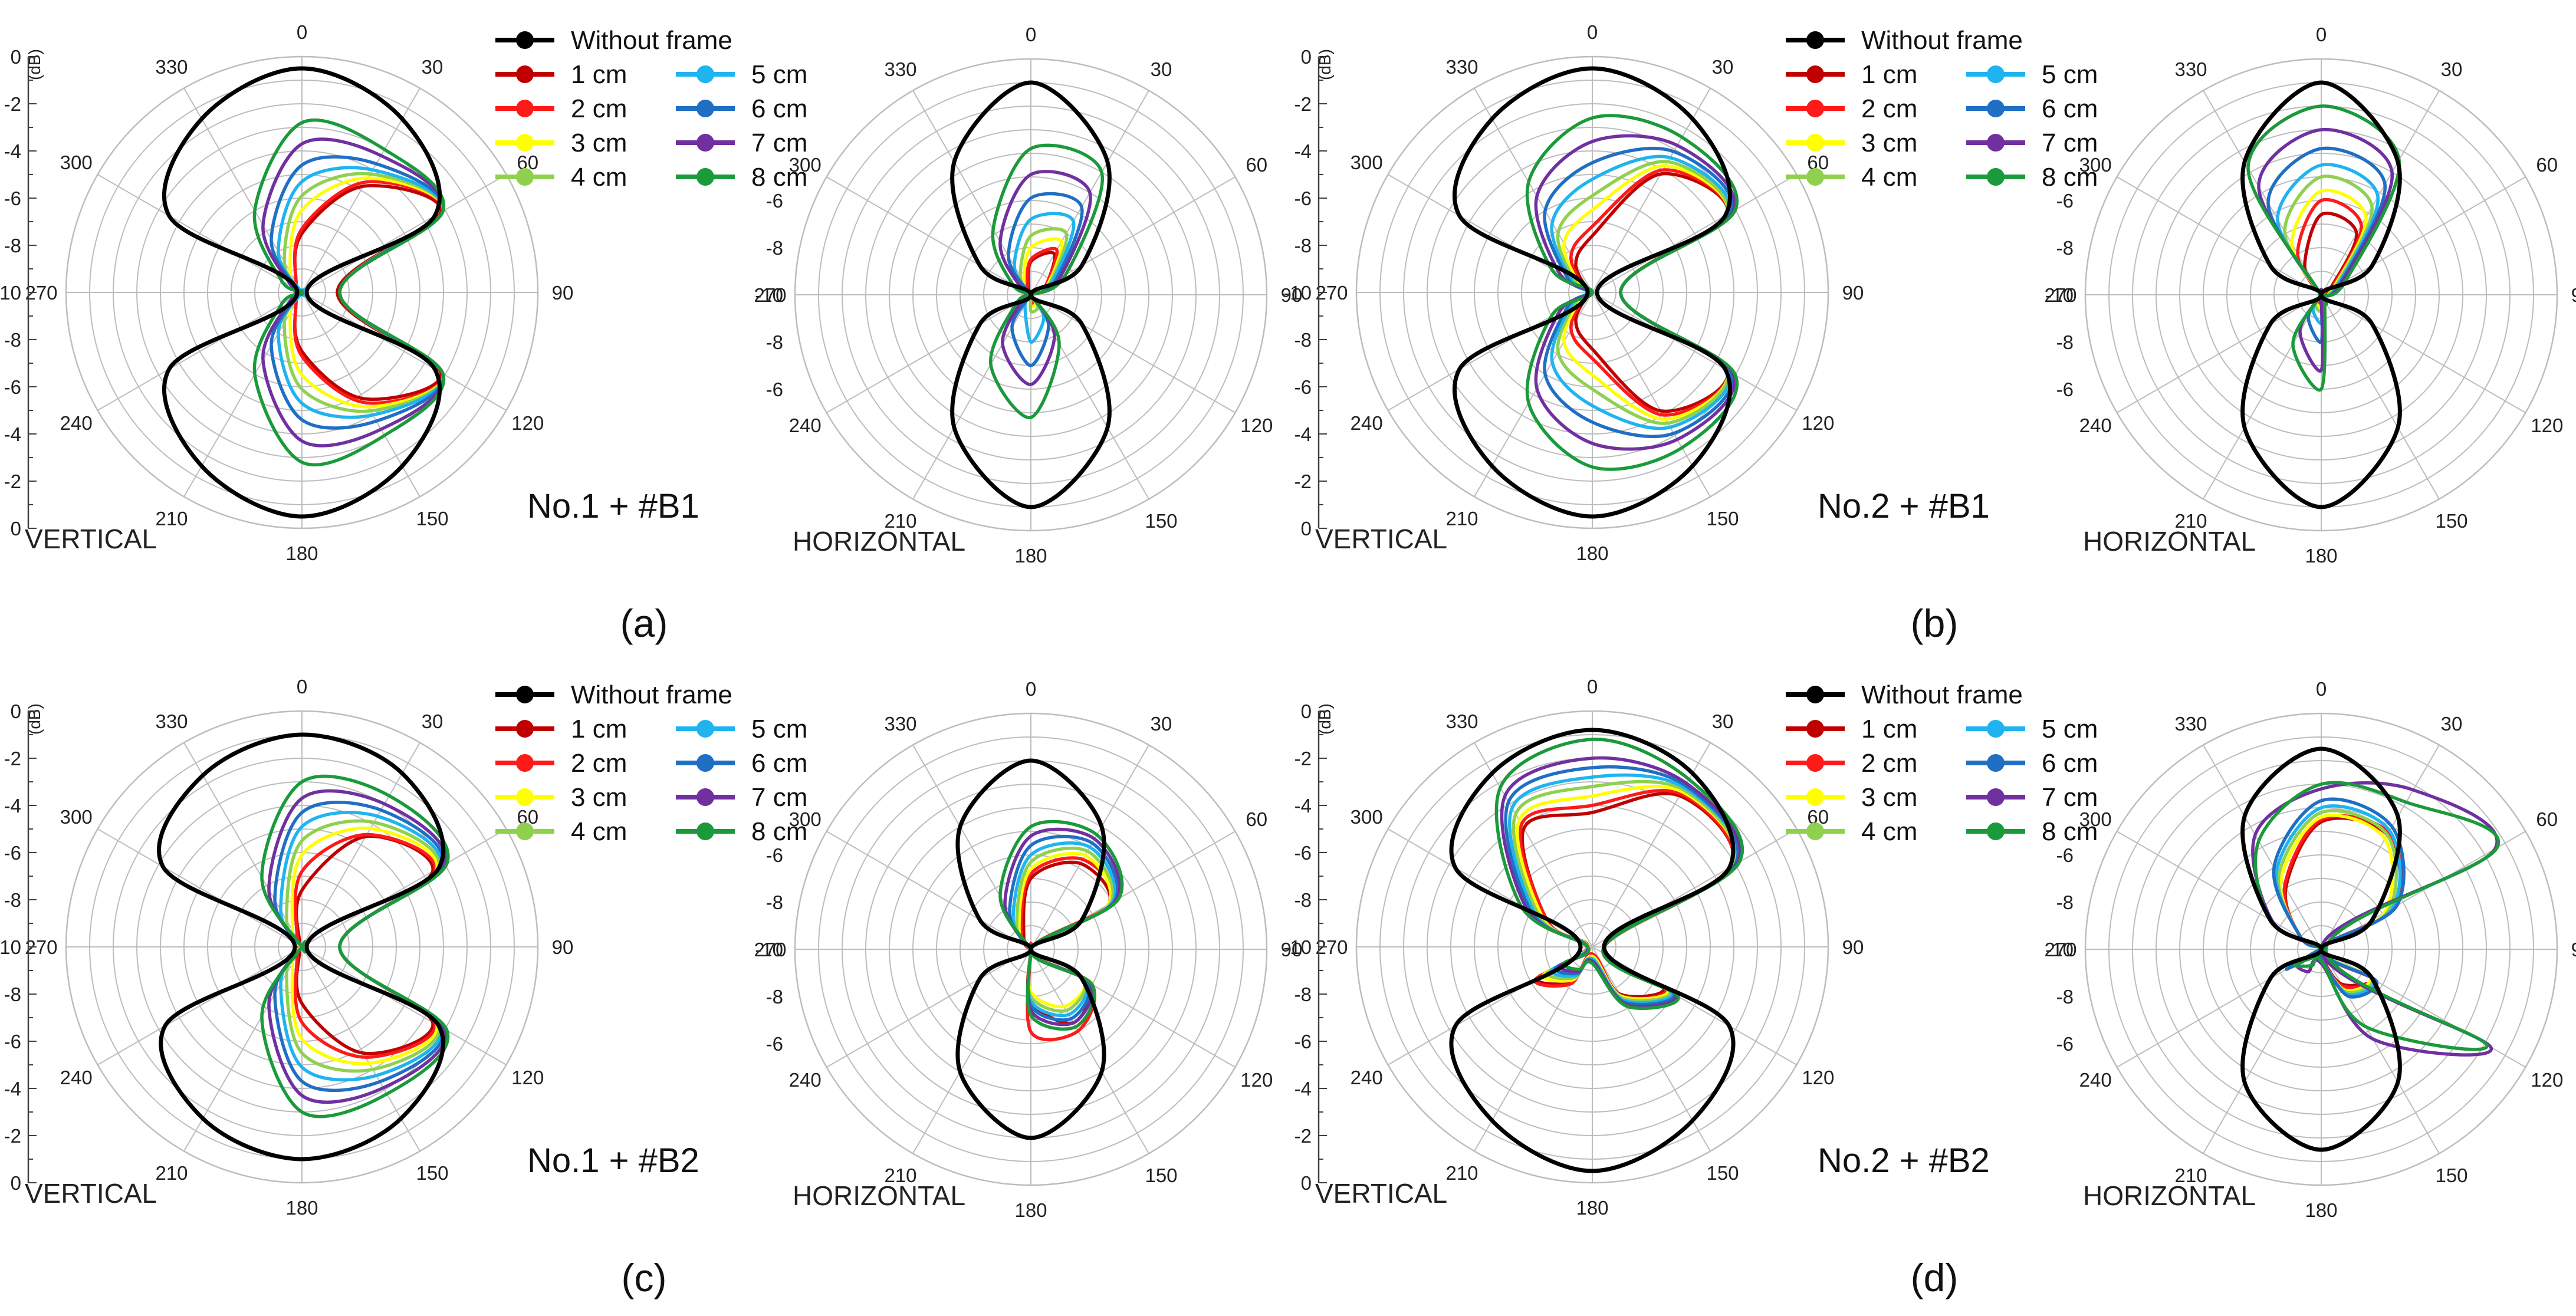 The image size is (2576, 1316). What do you see at coordinates (2169, 1195) in the screenshot?
I see `plot-title-horizontal: HORIZONTAL` at bounding box center [2169, 1195].